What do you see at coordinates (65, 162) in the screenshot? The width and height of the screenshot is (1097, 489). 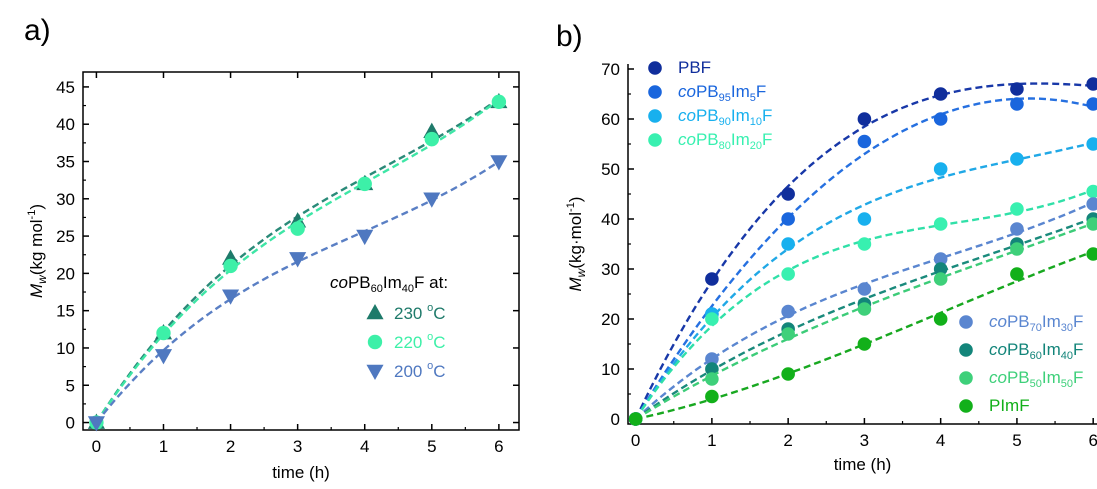 I see `y-tick-label: 35` at bounding box center [65, 162].